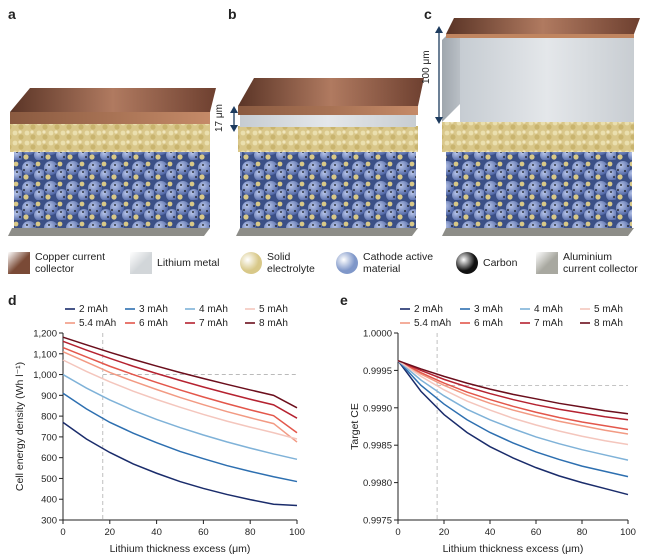 Image resolution: width=656 pixels, height=555 pixels. I want to click on cell-a-illustration, so click(112, 162).